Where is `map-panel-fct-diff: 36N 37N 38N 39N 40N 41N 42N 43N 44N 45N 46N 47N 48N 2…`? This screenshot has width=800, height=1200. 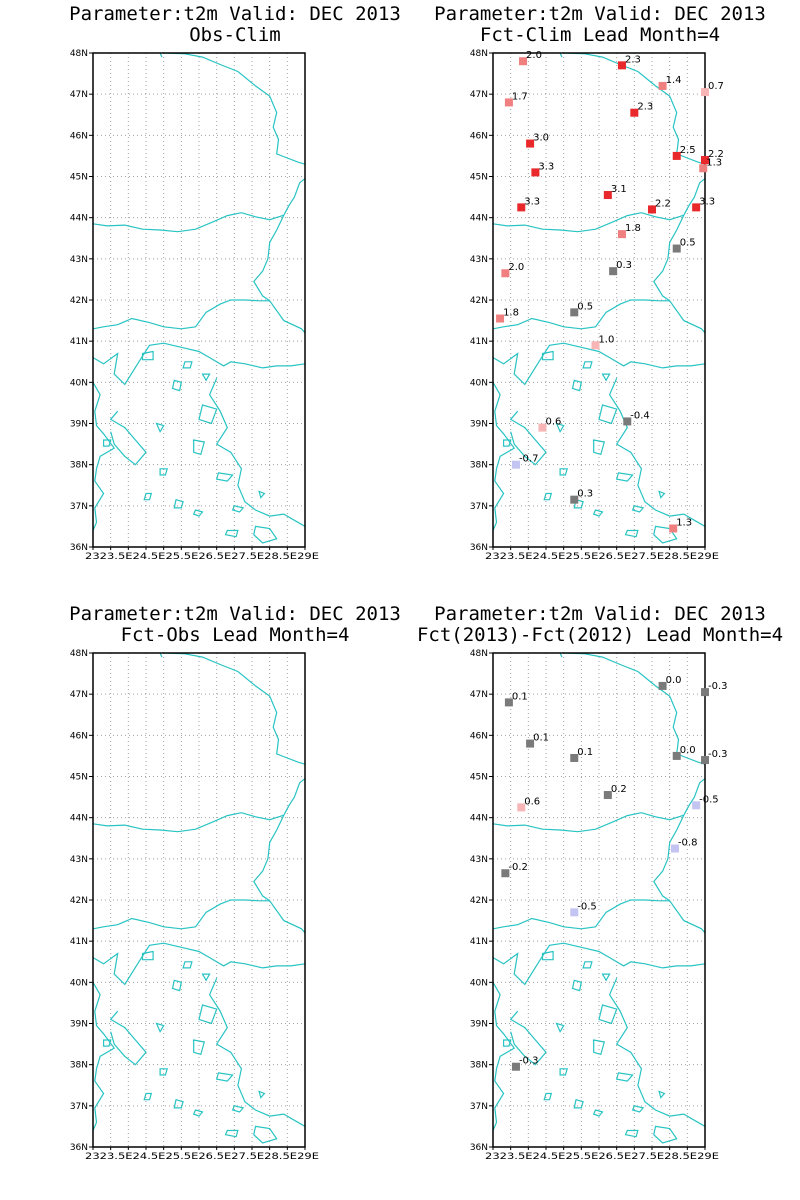
map-panel-fct-diff: 36N 37N 38N 39N 40N 41N 42N 43N 44N 45N 46N 47N 48N 2… is located at coordinates (599, 905).